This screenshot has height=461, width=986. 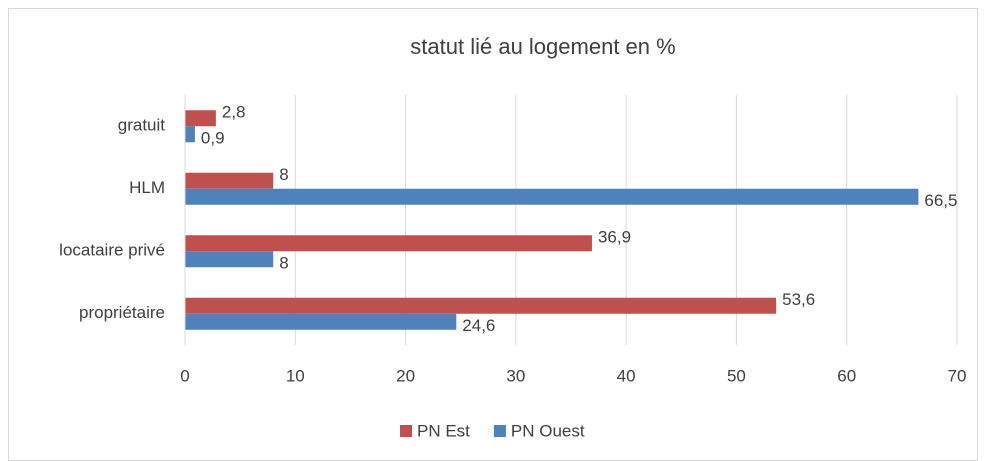 What do you see at coordinates (614, 237) in the screenshot?
I see `value-label: 36,9` at bounding box center [614, 237].